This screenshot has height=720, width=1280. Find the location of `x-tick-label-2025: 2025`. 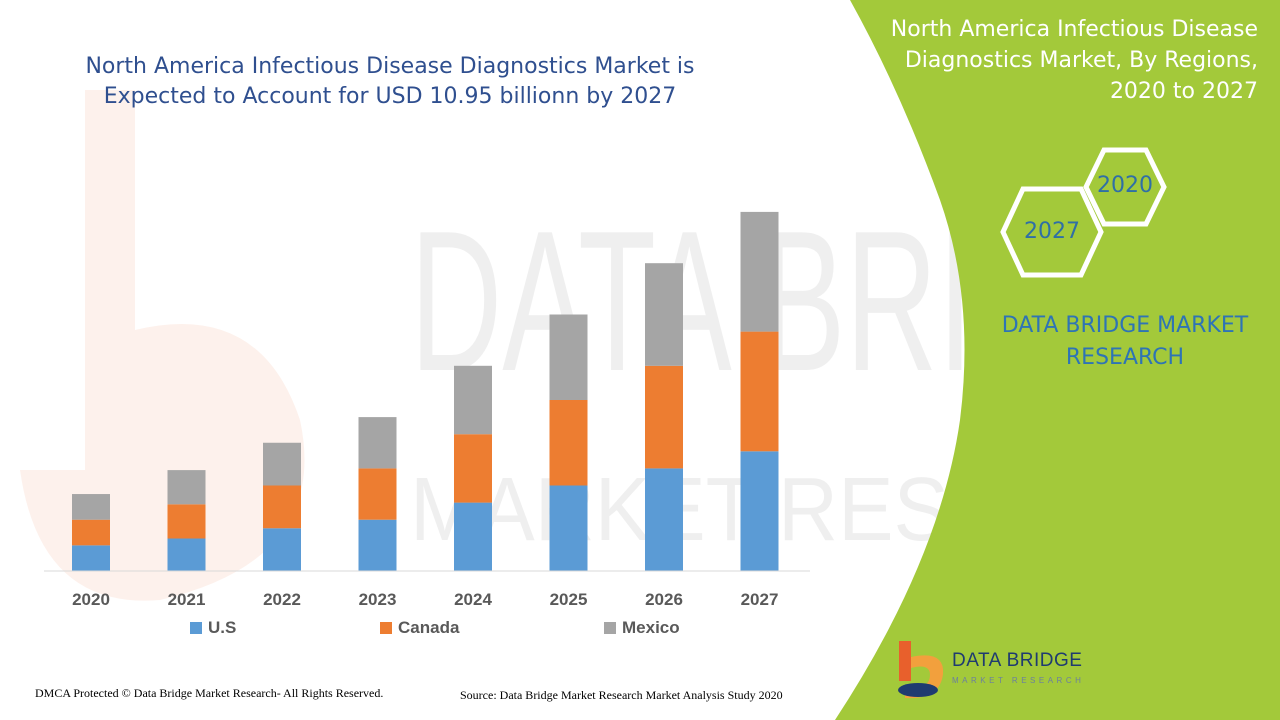

x-tick-label-2025: 2025 is located at coordinates (569, 599).